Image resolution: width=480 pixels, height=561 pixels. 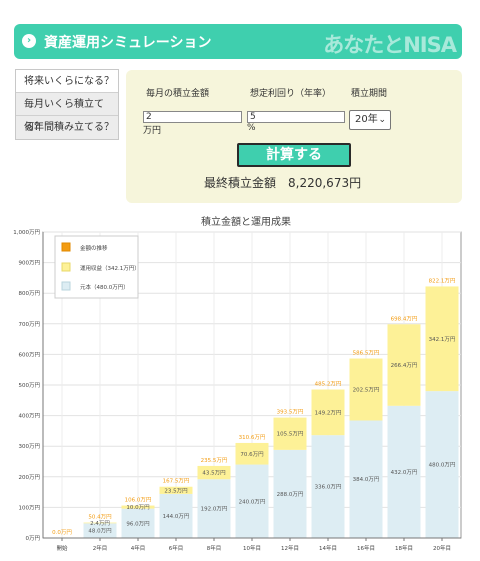 I want to click on bar-principal-label: 96.0万円, so click(x=138, y=523).